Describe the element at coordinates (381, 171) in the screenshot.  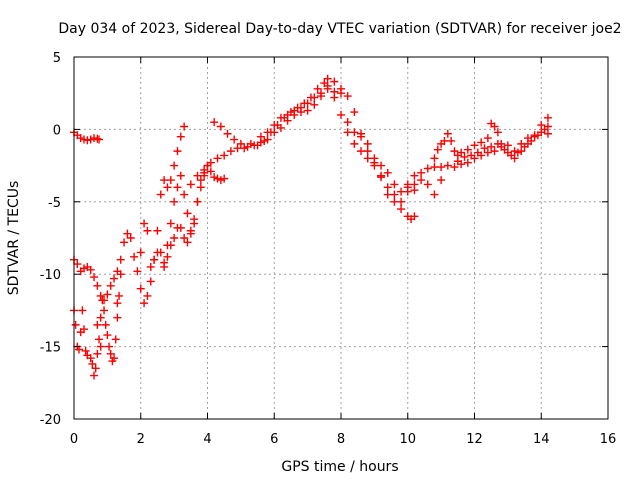
I see `series-arc-l` at that location.